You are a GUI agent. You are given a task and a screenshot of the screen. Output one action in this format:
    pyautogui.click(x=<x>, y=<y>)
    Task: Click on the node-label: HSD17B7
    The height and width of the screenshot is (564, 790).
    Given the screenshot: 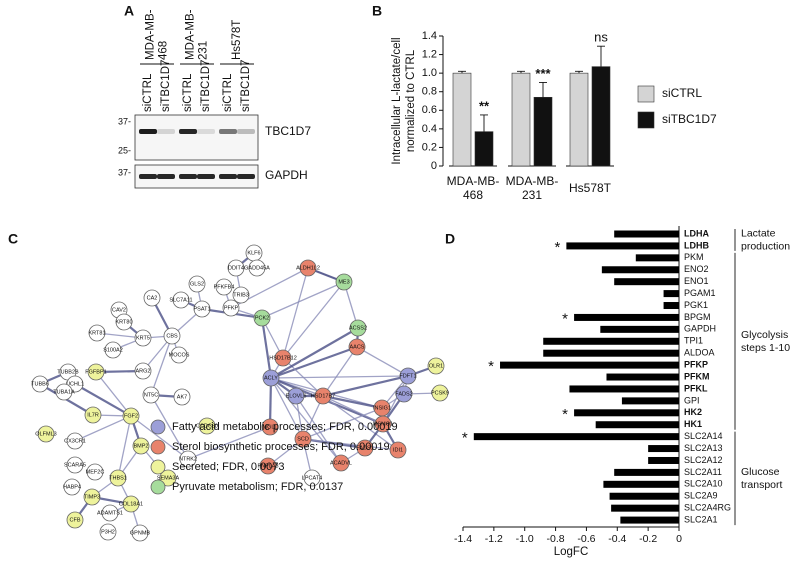 What is the action you would take?
    pyautogui.click(x=323, y=396)
    